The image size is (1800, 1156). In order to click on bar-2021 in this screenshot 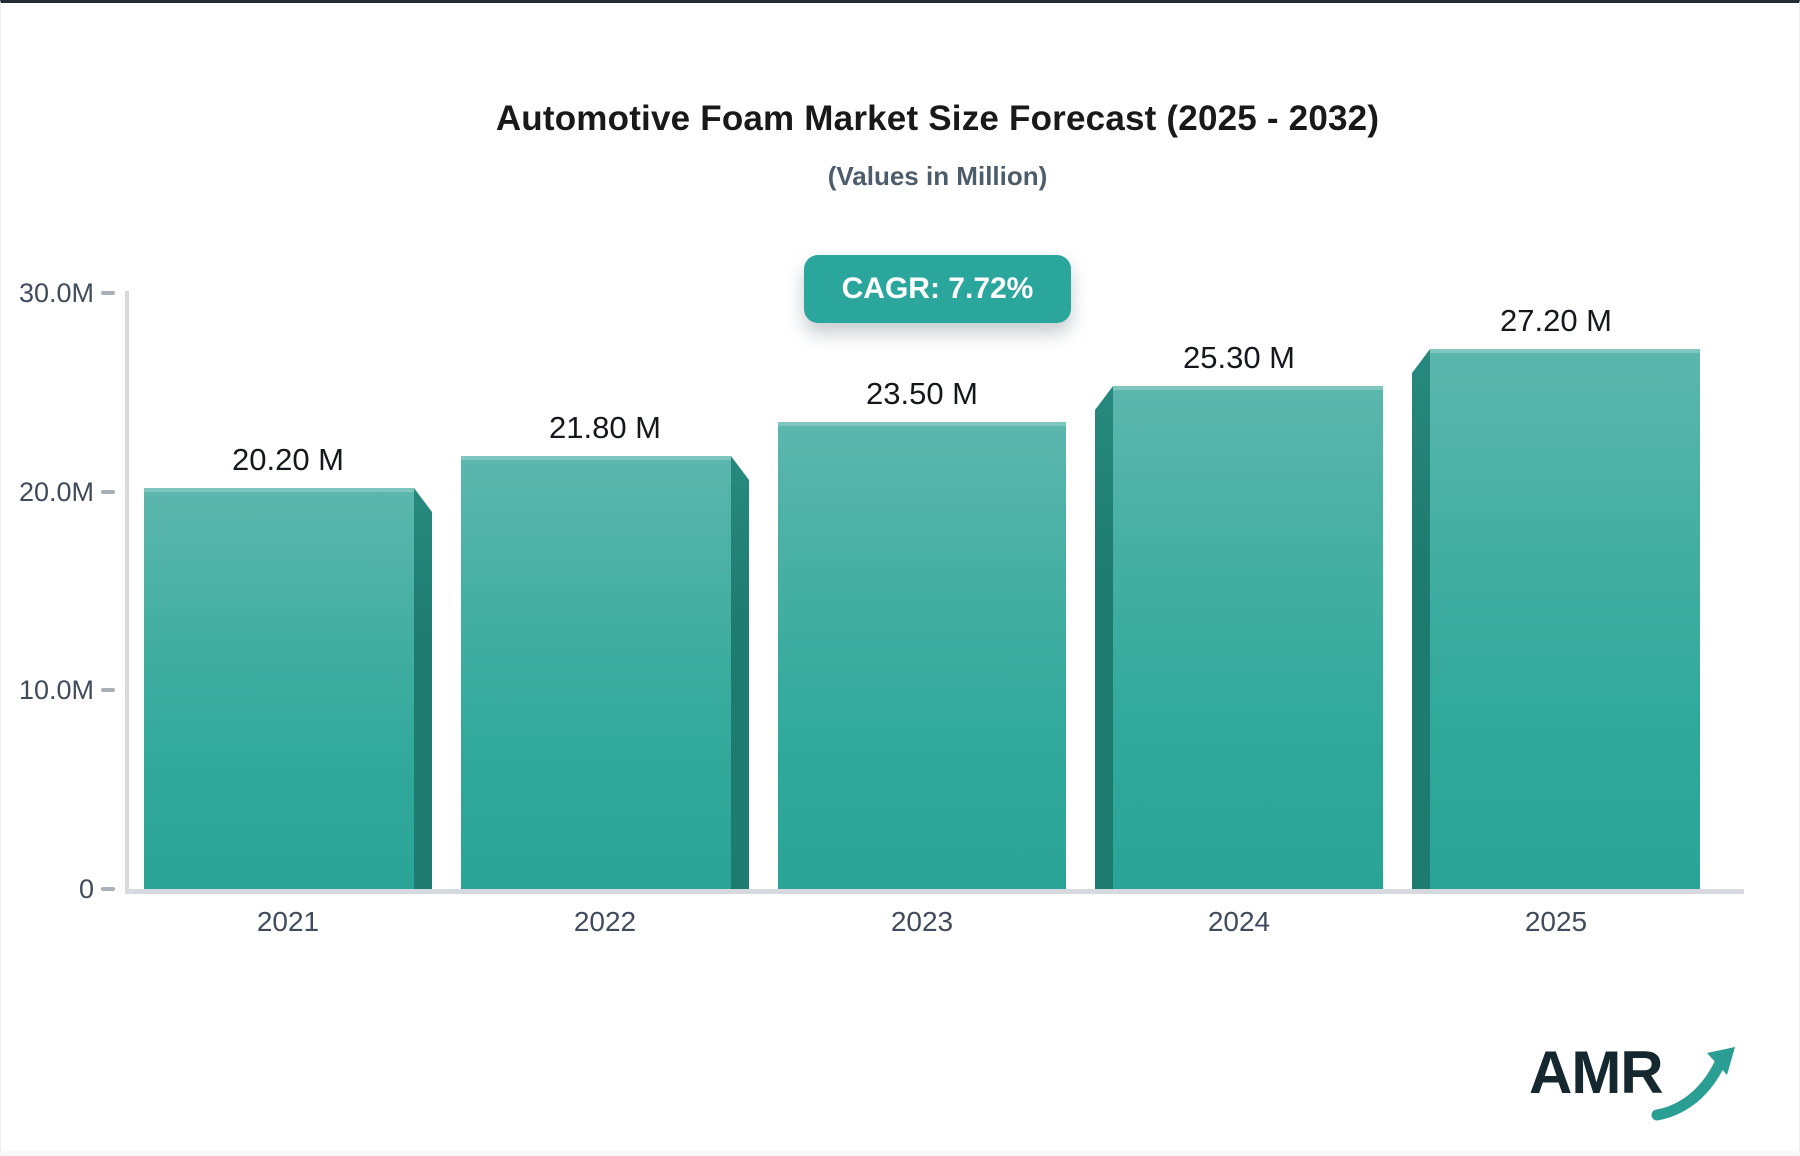, I will do `click(279, 688)`.